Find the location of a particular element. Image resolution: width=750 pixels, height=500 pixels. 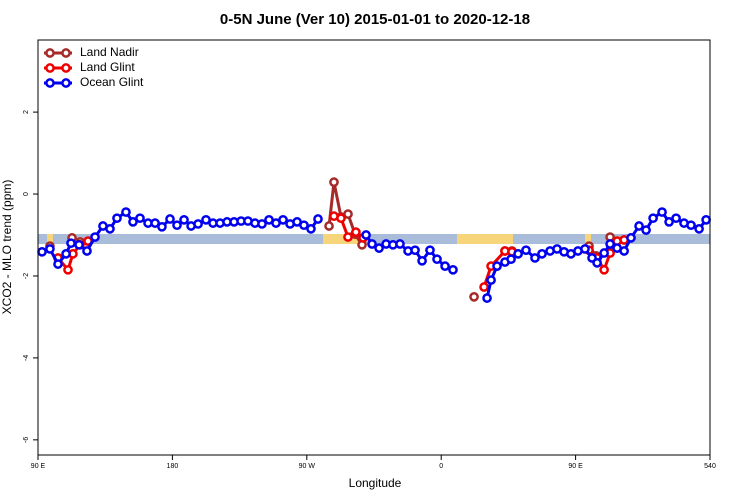

y-tick-label: 0 is located at coordinates (26, 194).